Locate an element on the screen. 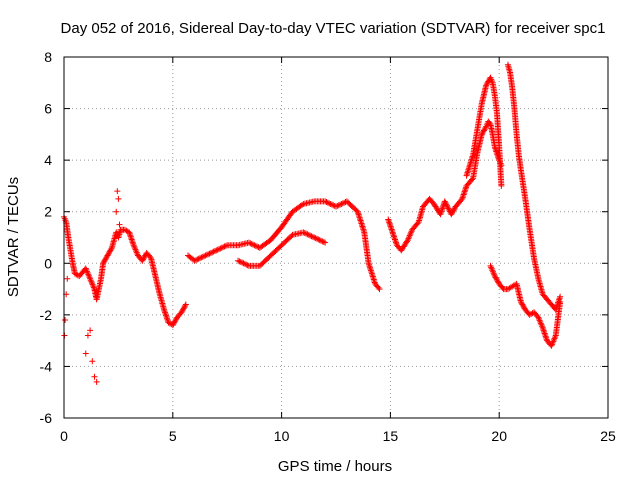  x-tick-label: 25 is located at coordinates (608, 436).